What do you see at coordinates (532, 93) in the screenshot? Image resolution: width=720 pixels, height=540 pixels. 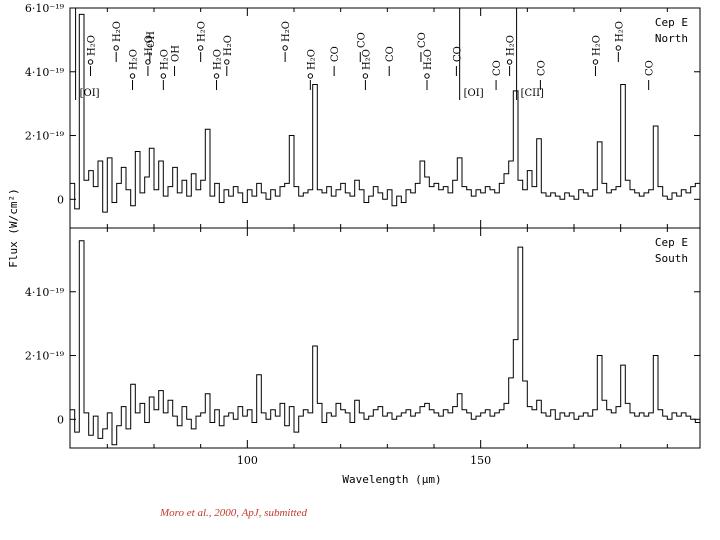 I see `line-id-label: [CII]` at bounding box center [532, 93].